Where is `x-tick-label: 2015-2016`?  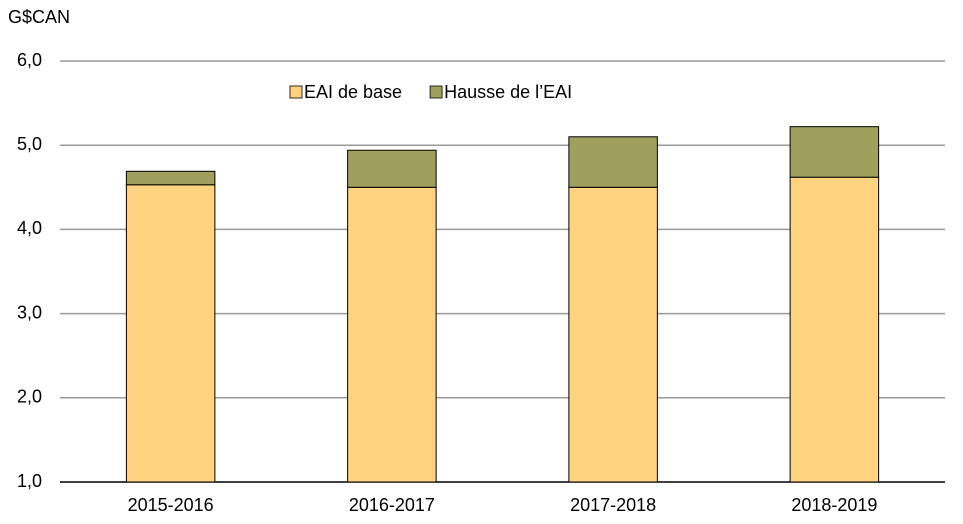 x-tick-label: 2015-2016 is located at coordinates (171, 505).